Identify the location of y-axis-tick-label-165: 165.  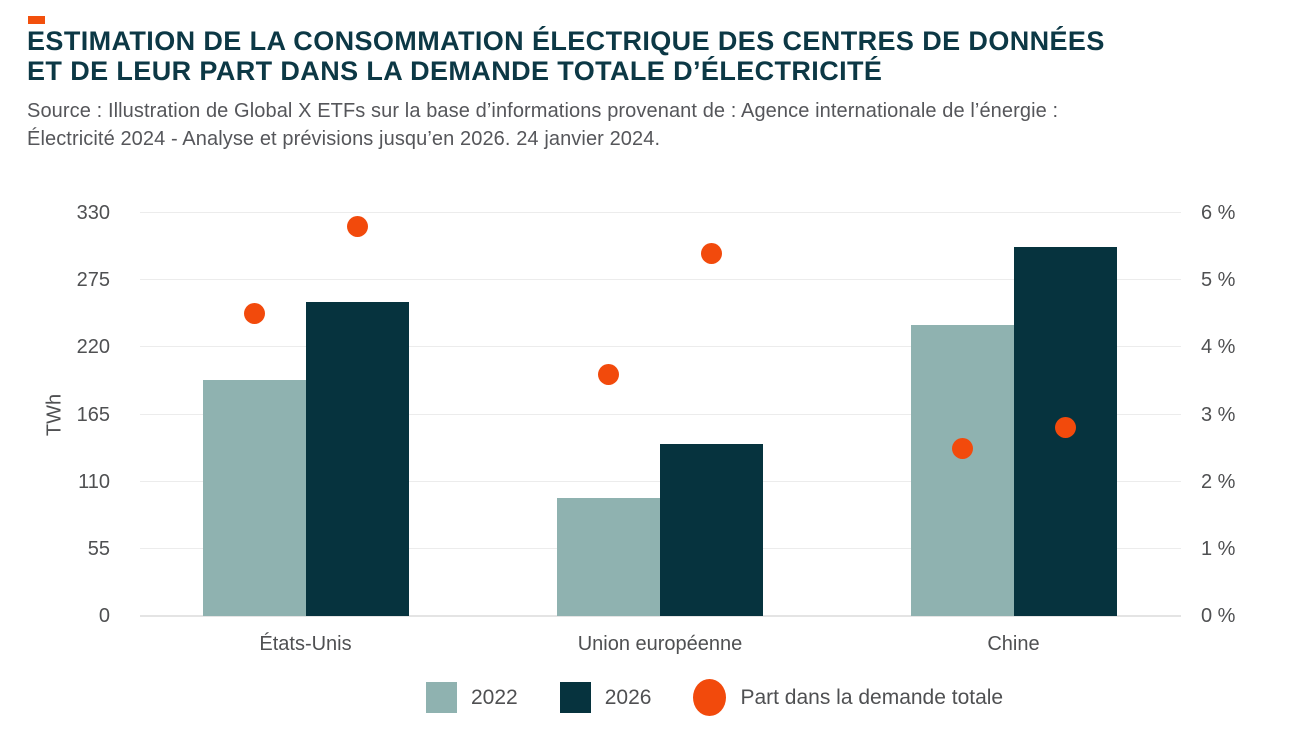
(93, 414).